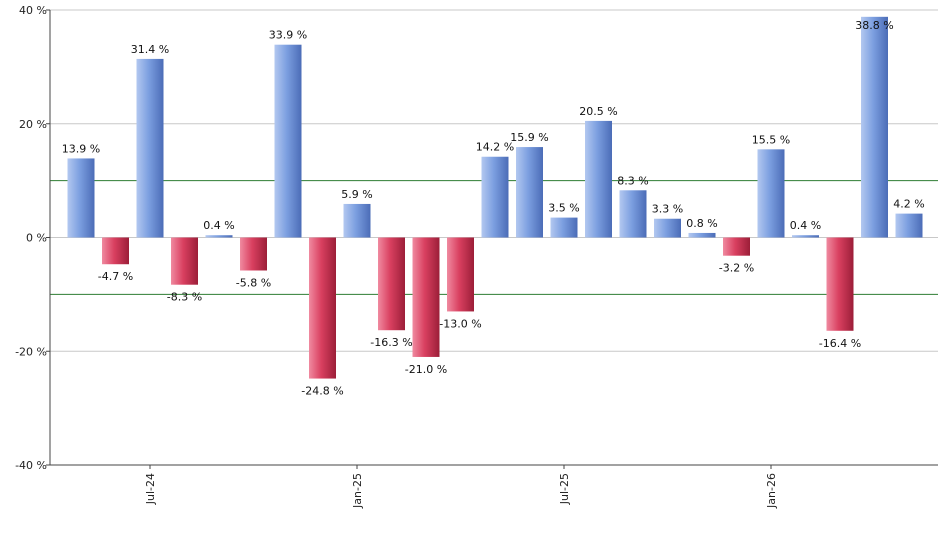  What do you see at coordinates (31, 465) in the screenshot?
I see `y-tick-label: -40 %` at bounding box center [31, 465].